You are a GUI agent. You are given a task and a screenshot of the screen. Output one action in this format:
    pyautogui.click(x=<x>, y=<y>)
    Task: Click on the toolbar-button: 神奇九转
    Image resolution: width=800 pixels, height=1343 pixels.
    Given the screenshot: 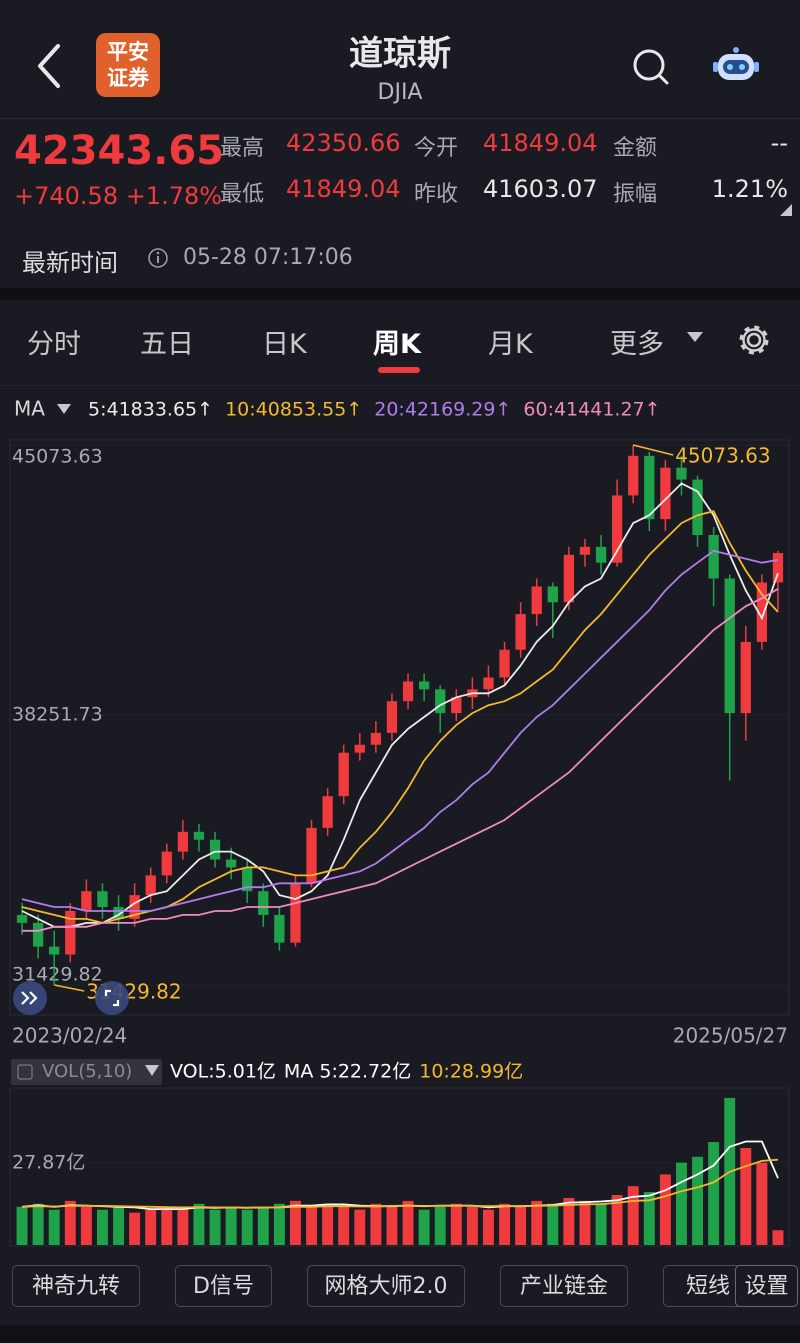 What is the action you would take?
    pyautogui.click(x=76, y=1286)
    